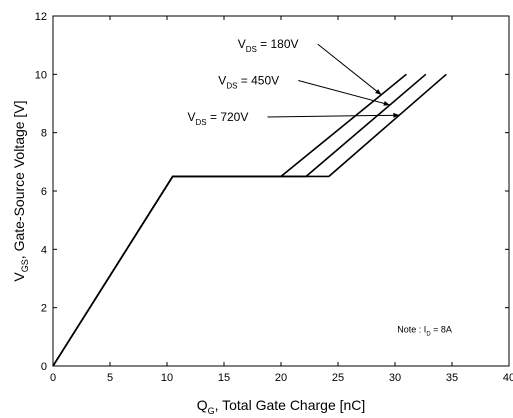  I want to click on y-tick-label: 2, so click(44, 309).